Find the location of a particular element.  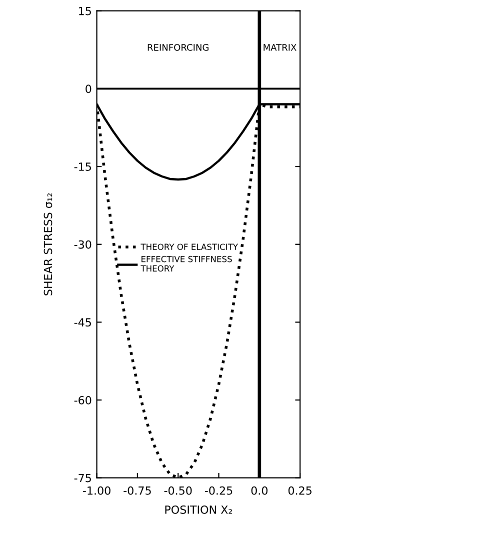

annotation: MATRIX is located at coordinates (280, 47).